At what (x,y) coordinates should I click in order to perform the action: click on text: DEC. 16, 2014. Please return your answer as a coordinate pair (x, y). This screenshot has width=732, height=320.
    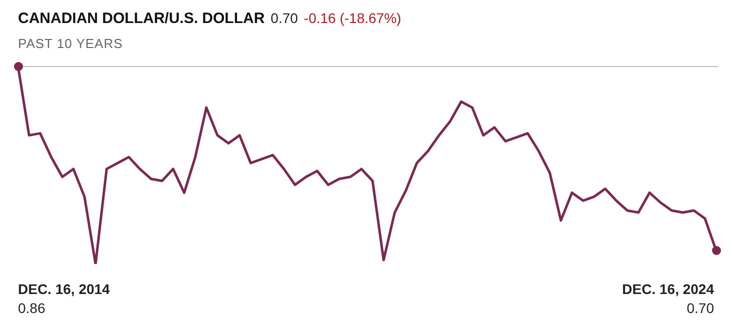
    Looking at the image, I should click on (64, 289).